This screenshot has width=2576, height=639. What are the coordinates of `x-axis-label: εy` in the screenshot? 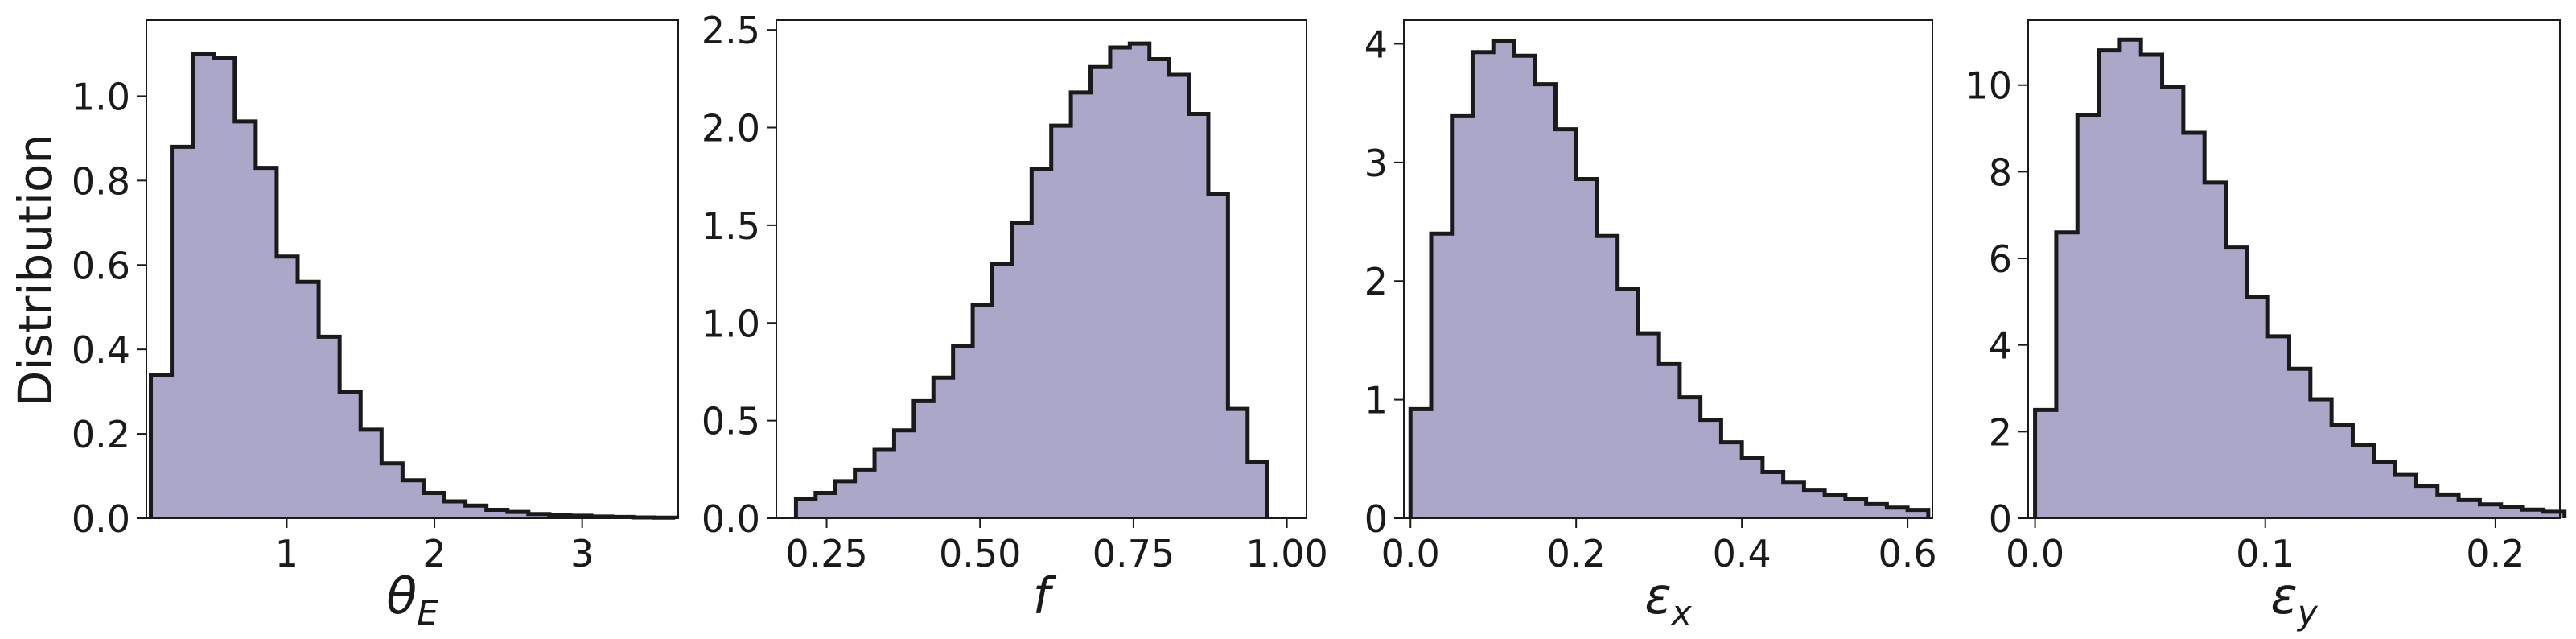 It's located at (2294, 600).